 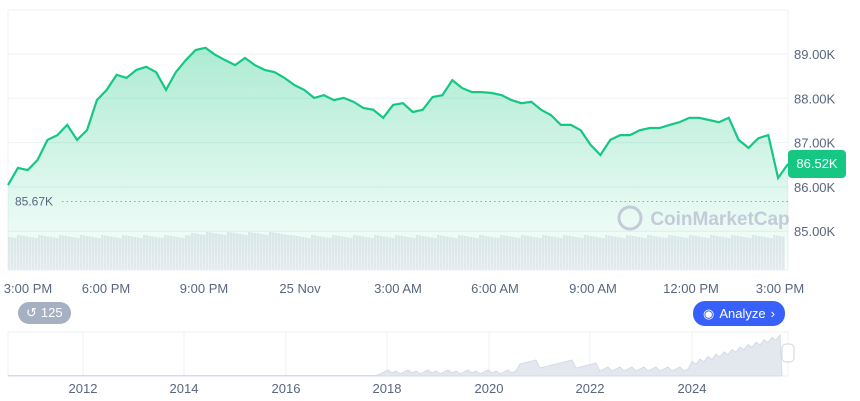 I want to click on overview-x-tick: 2018, so click(x=387, y=388).